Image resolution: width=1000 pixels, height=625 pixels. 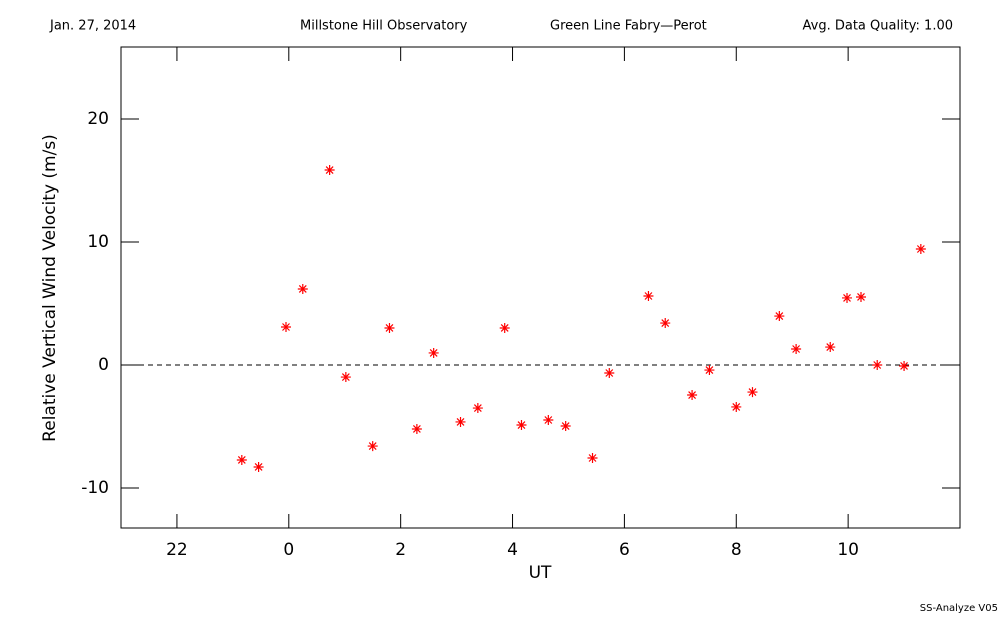 What do you see at coordinates (98, 119) in the screenshot?
I see `y-tick-label: 20` at bounding box center [98, 119].